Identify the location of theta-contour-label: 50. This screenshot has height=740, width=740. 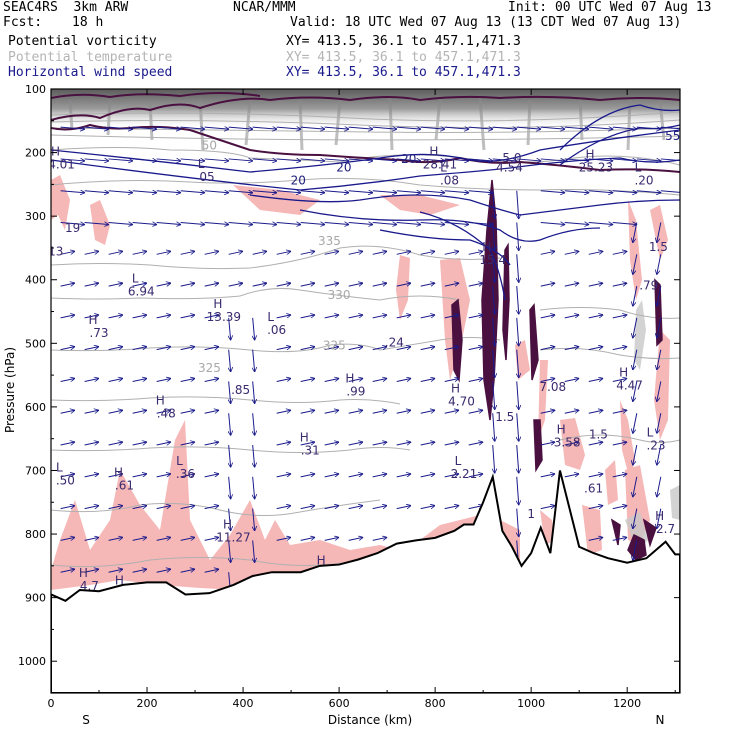
(209, 145).